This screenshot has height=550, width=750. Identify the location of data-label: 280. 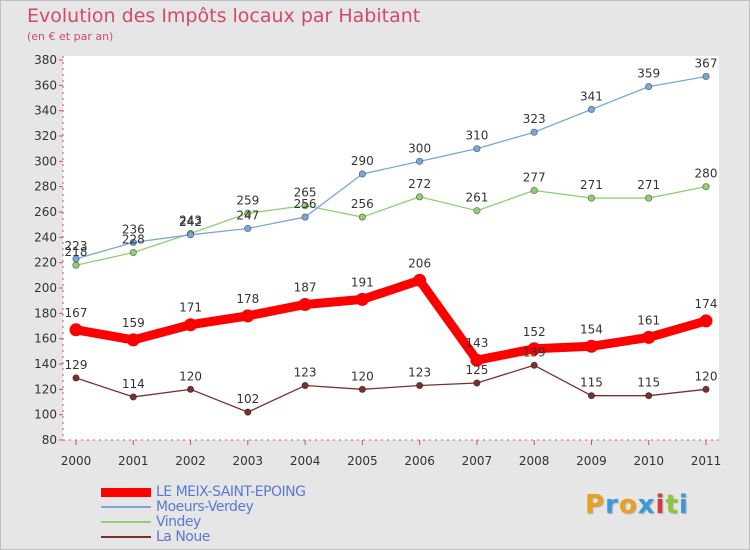
(706, 174).